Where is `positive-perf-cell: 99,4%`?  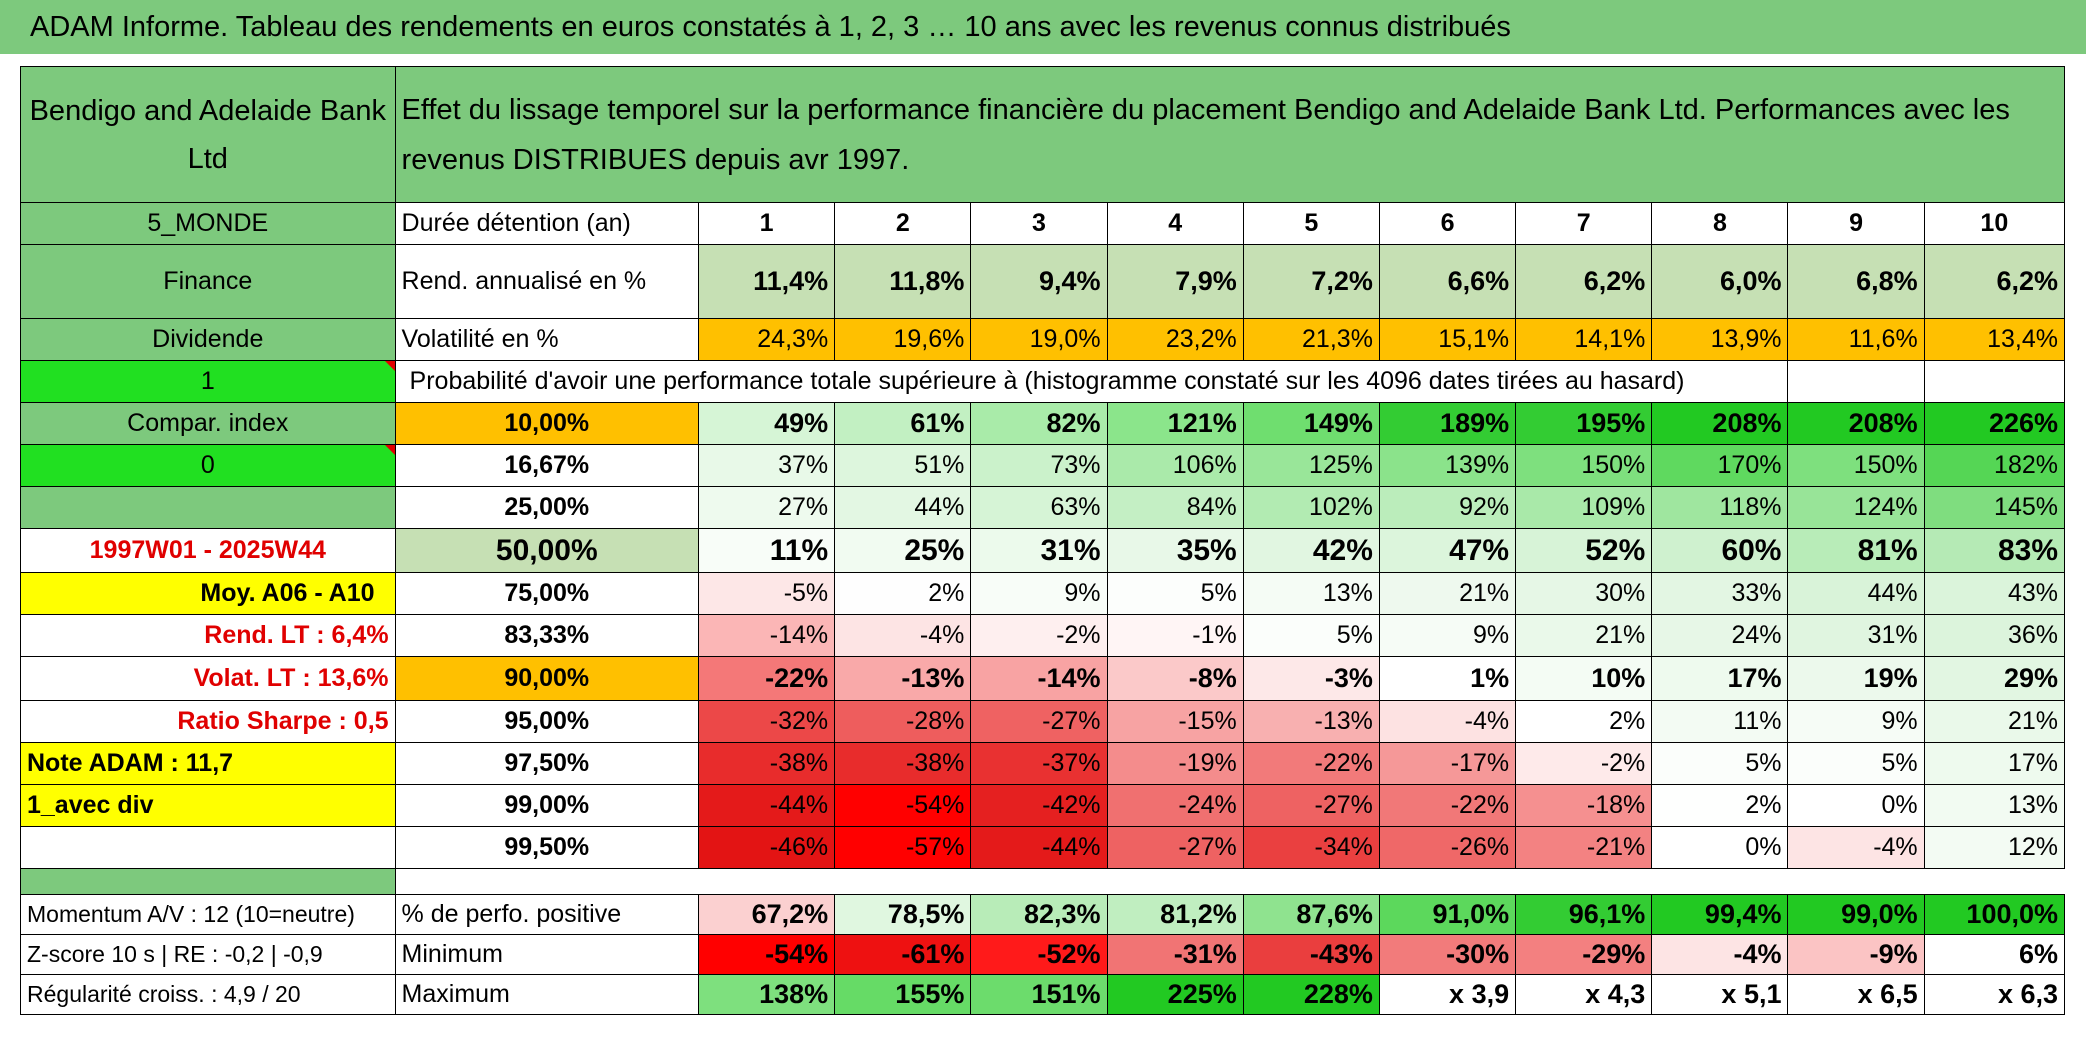 positive-perf-cell: 99,4% is located at coordinates (1720, 914).